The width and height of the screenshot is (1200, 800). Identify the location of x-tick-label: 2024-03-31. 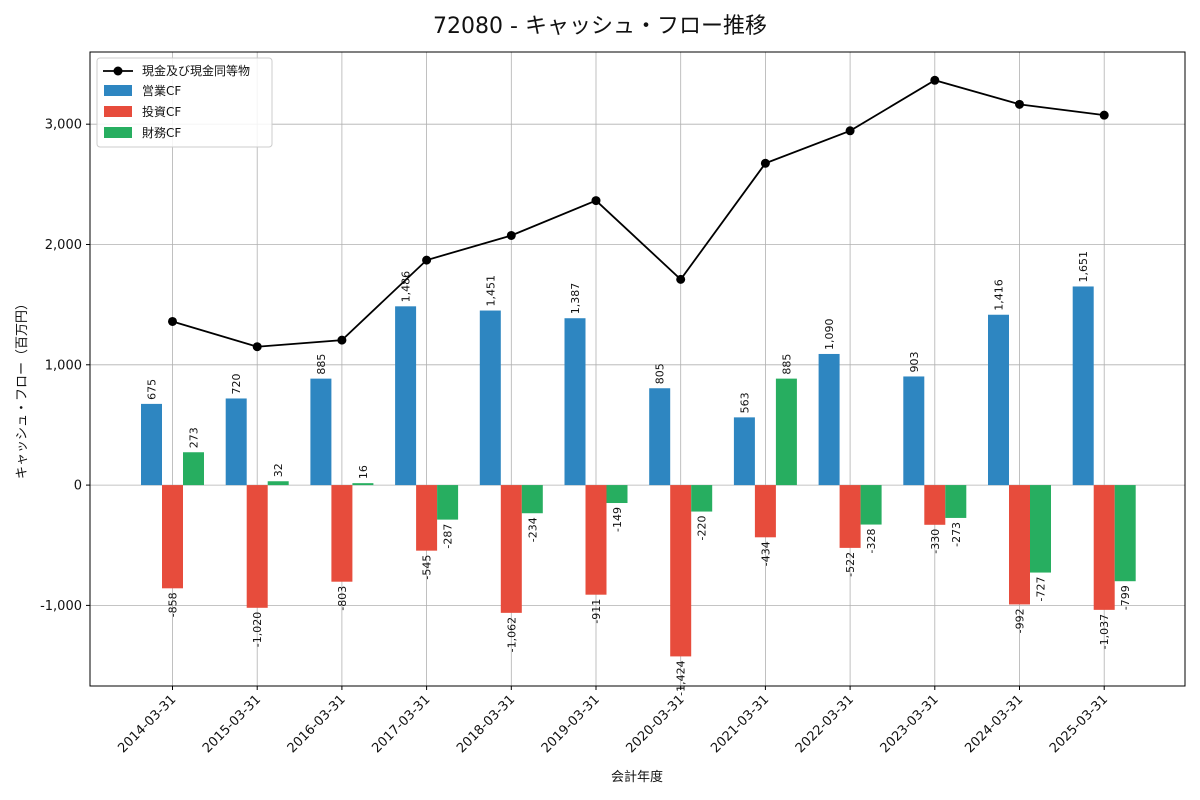
(994, 724).